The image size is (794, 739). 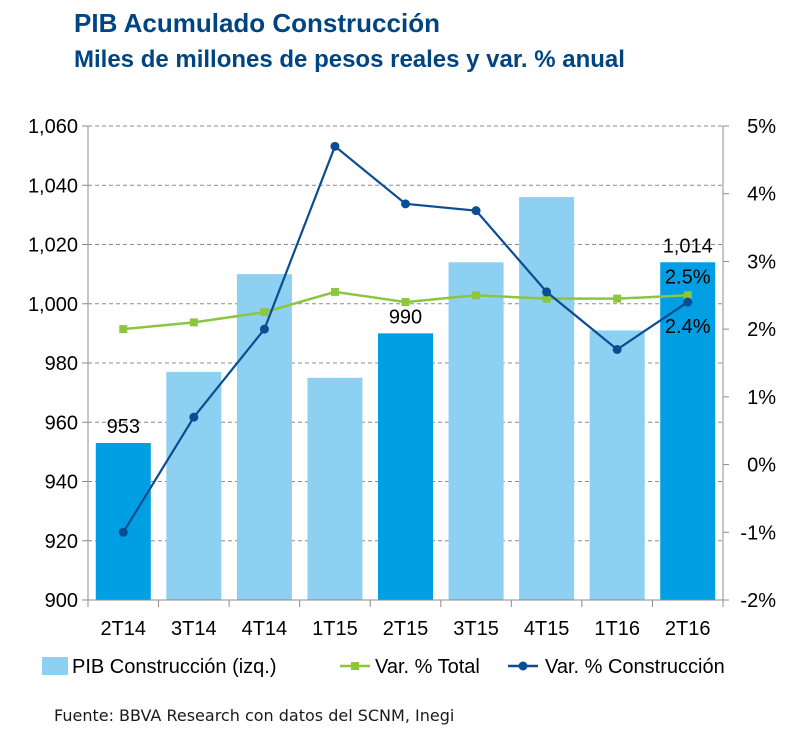 What do you see at coordinates (123, 629) in the screenshot?
I see `x-tick-label: 2T14` at bounding box center [123, 629].